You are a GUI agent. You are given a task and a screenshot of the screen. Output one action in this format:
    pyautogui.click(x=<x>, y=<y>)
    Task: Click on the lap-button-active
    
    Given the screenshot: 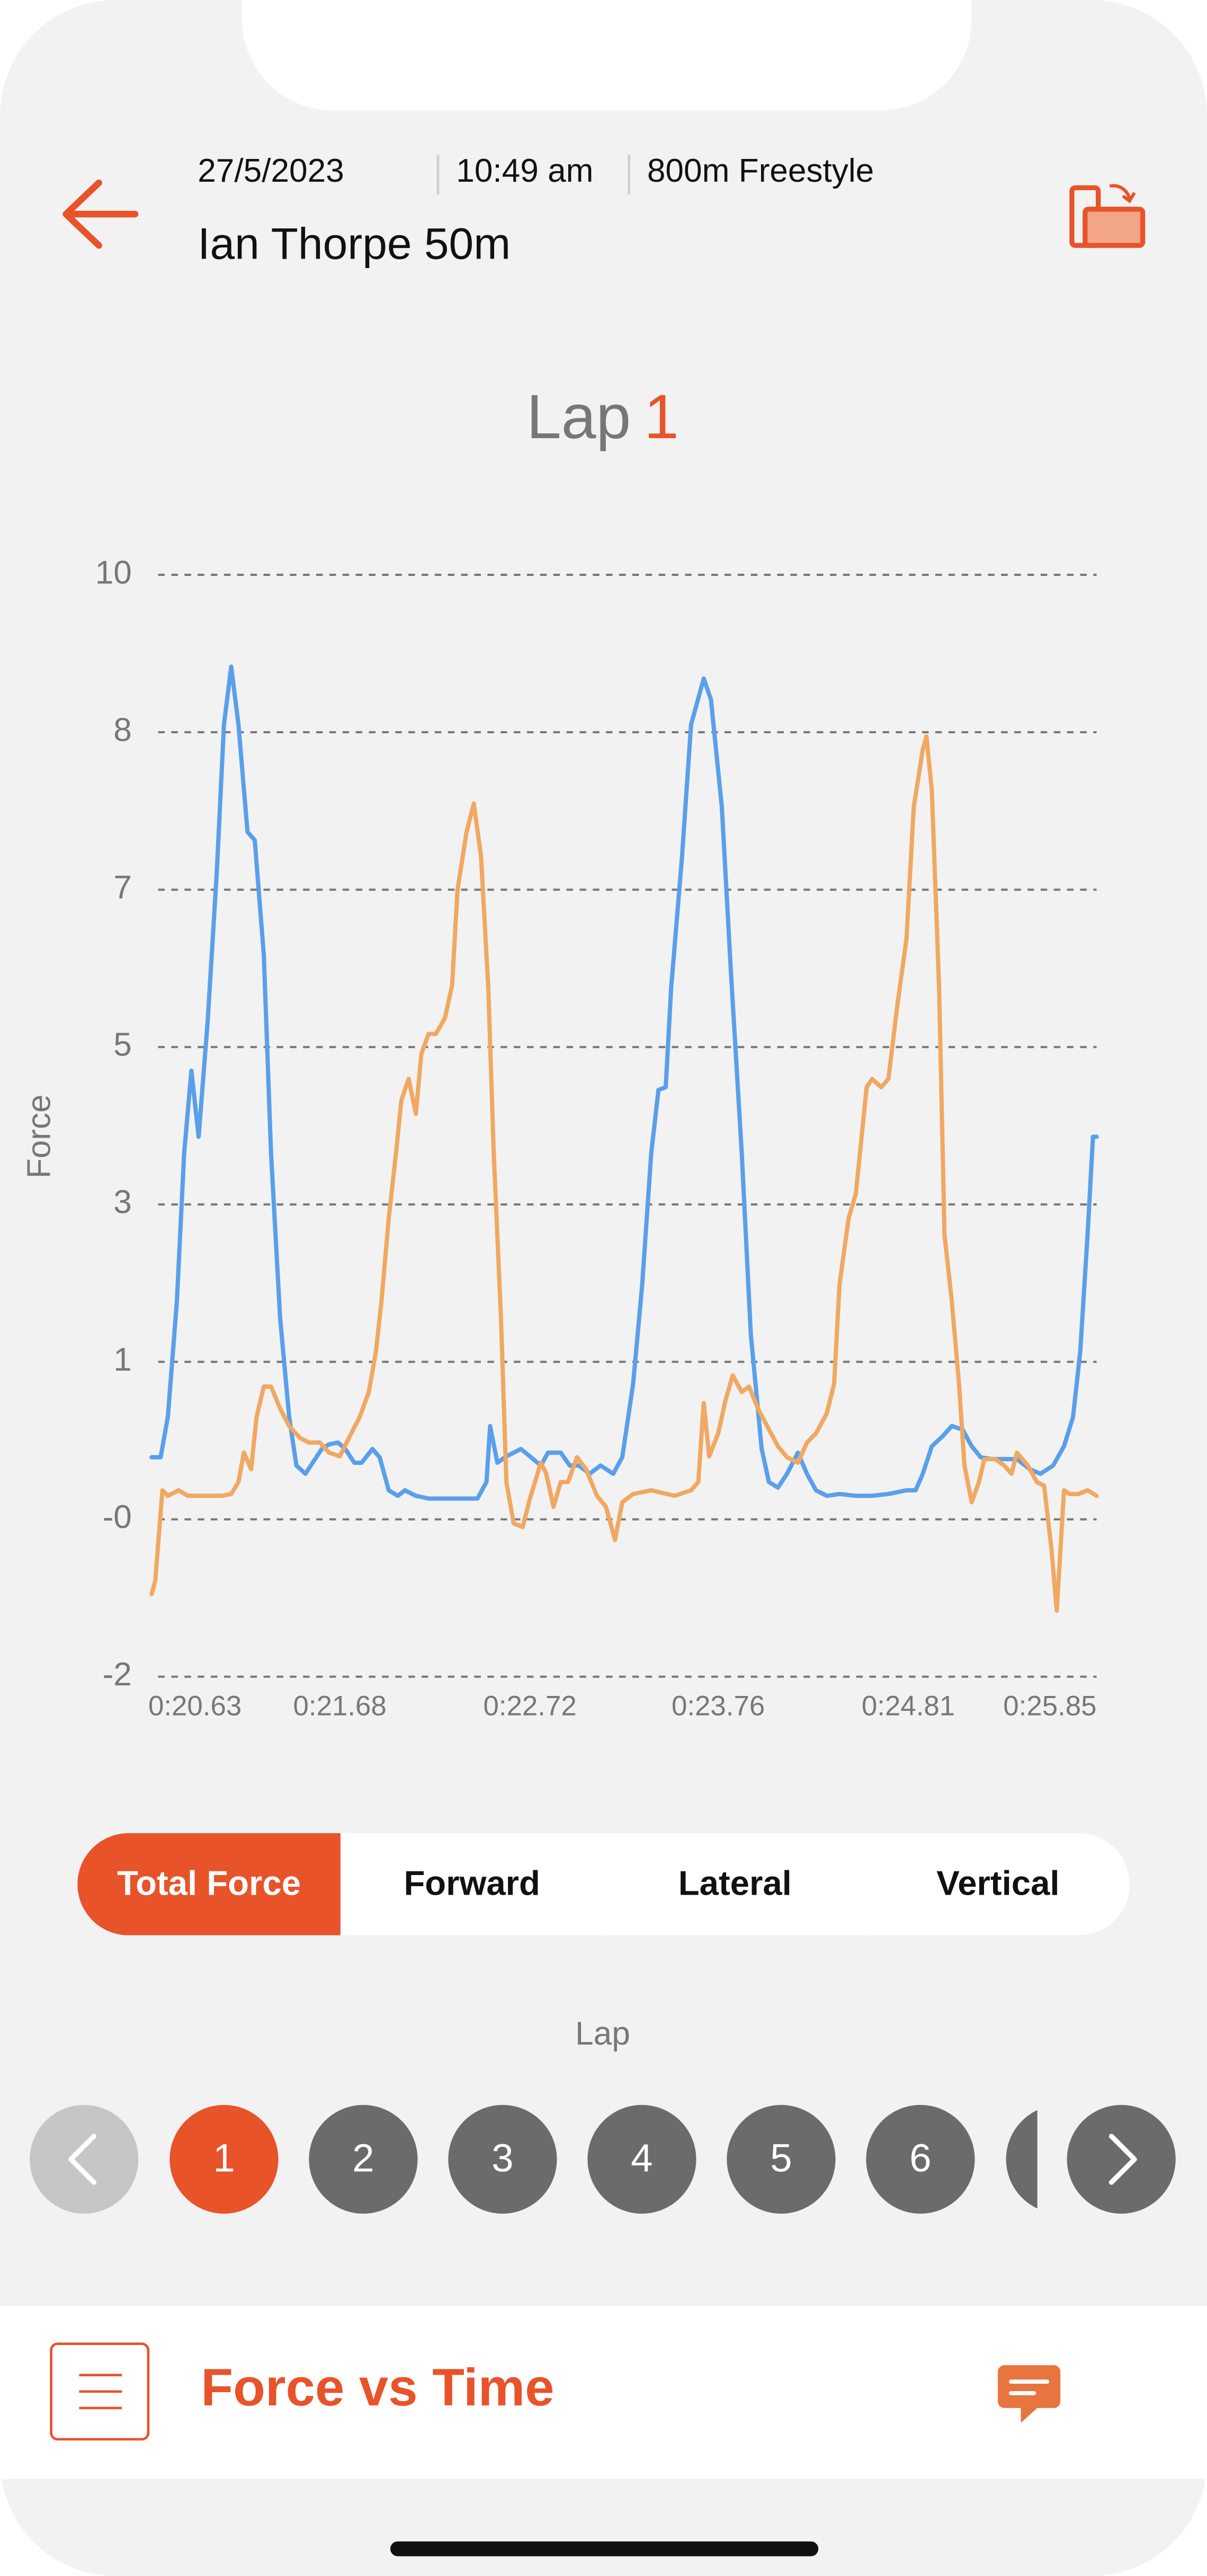 What is the action you would take?
    pyautogui.click(x=224, y=2159)
    